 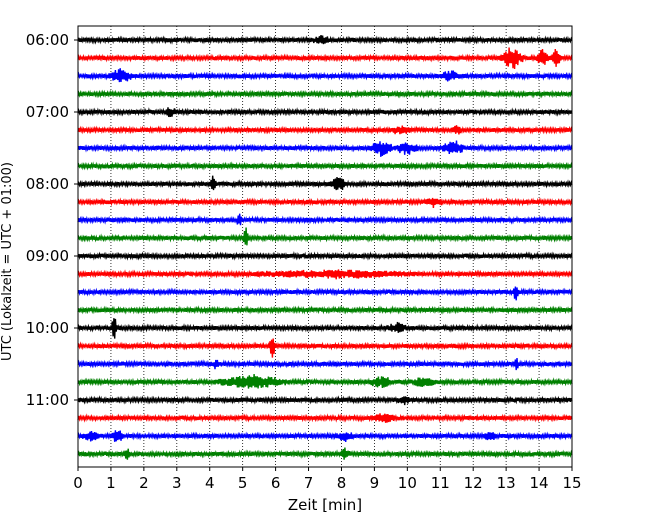 I want to click on x-tick-label: 7, so click(x=309, y=483).